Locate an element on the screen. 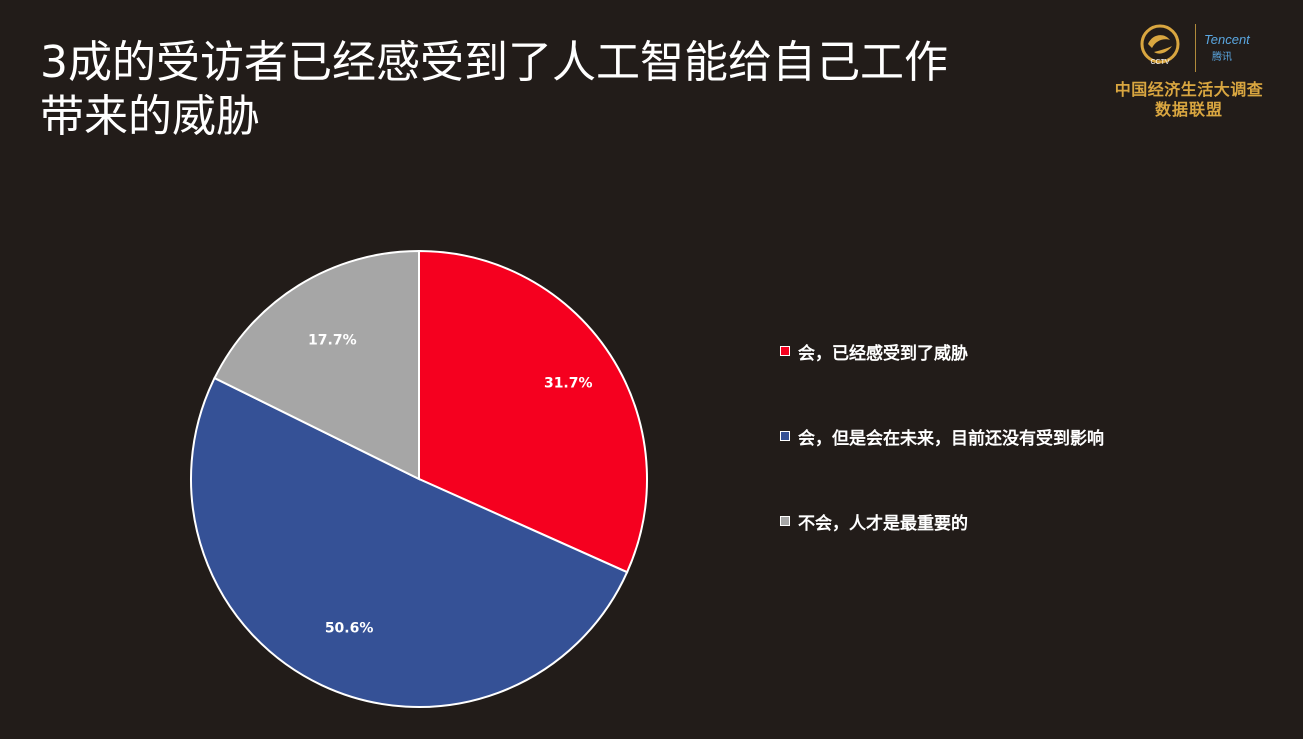 This screenshot has height=739, width=1303. legend-item-3: 不会，人才是最重要的 is located at coordinates (942, 521).